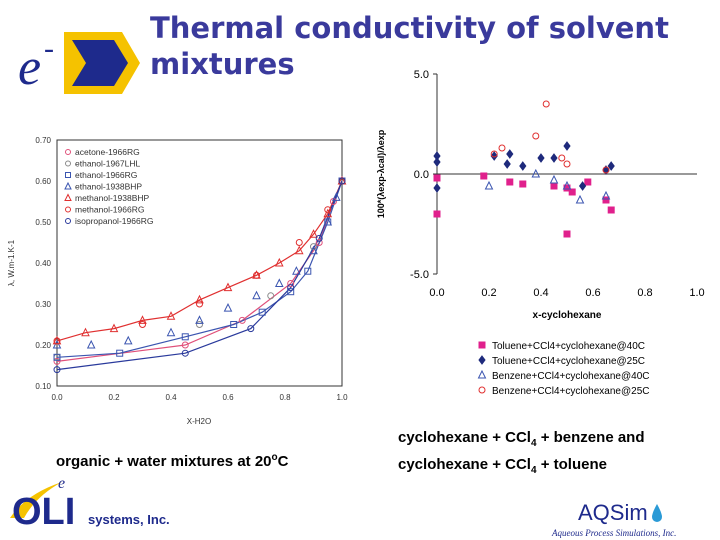  I want to click on chart-1-x-tick-label: 0.4, so click(171, 397).